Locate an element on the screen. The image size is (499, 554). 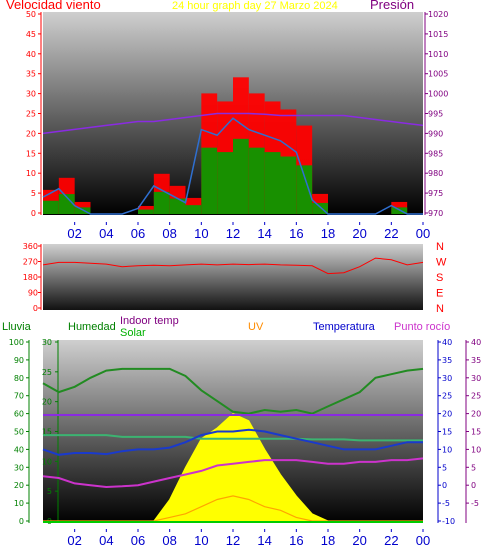
pressure-right-ticks: 1020 1015 1010 1005 1000 995 990 985 980 975 970 is located at coordinates (436, 114).